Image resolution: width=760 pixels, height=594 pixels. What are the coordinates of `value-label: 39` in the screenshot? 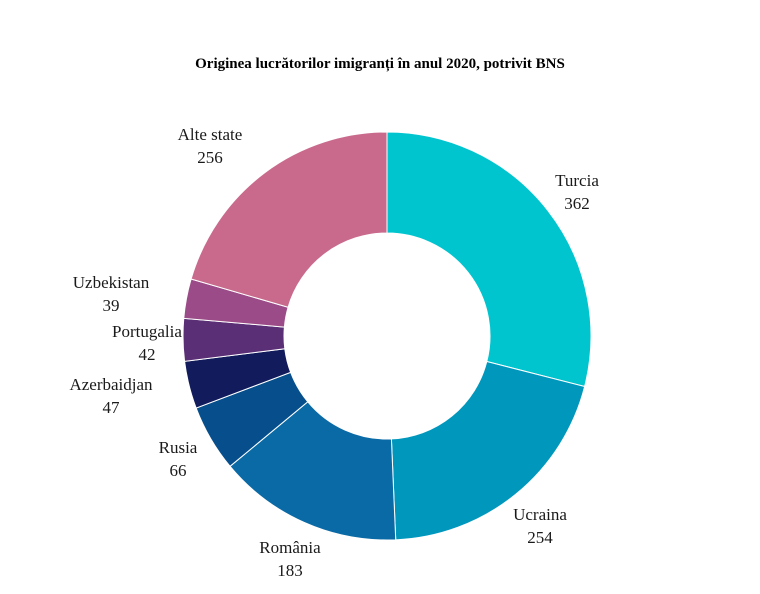 It's located at (111, 305).